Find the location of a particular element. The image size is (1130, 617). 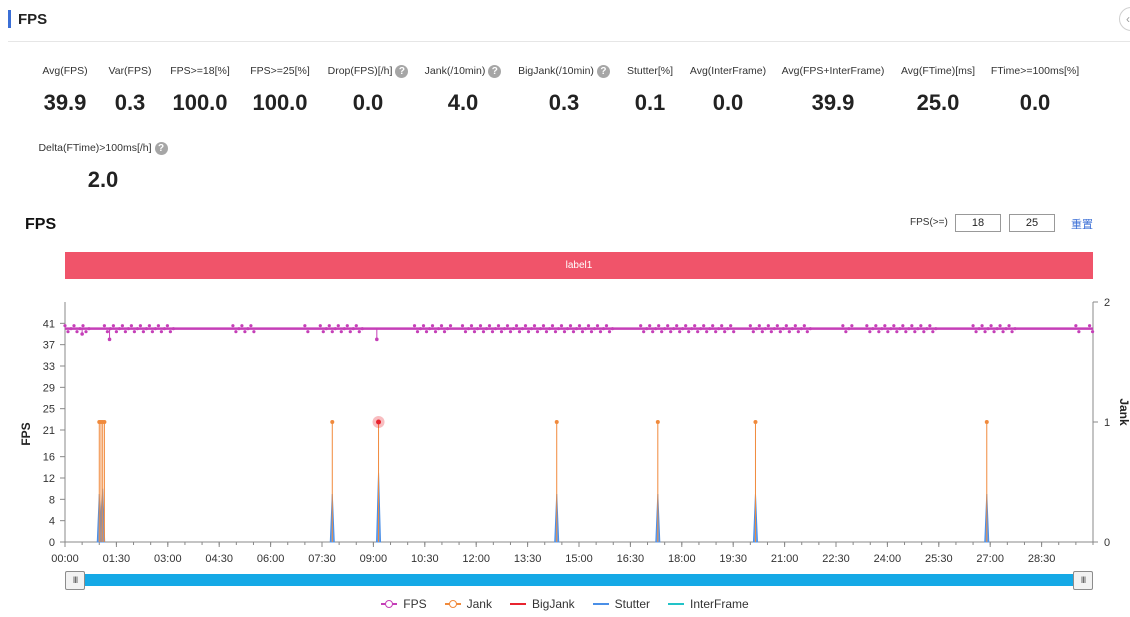

zoom-slider: III III is located at coordinates (579, 580).